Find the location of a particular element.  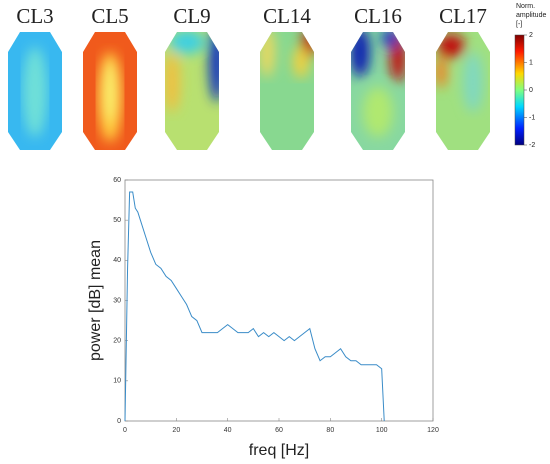

x-tick-label: 120 is located at coordinates (433, 430).